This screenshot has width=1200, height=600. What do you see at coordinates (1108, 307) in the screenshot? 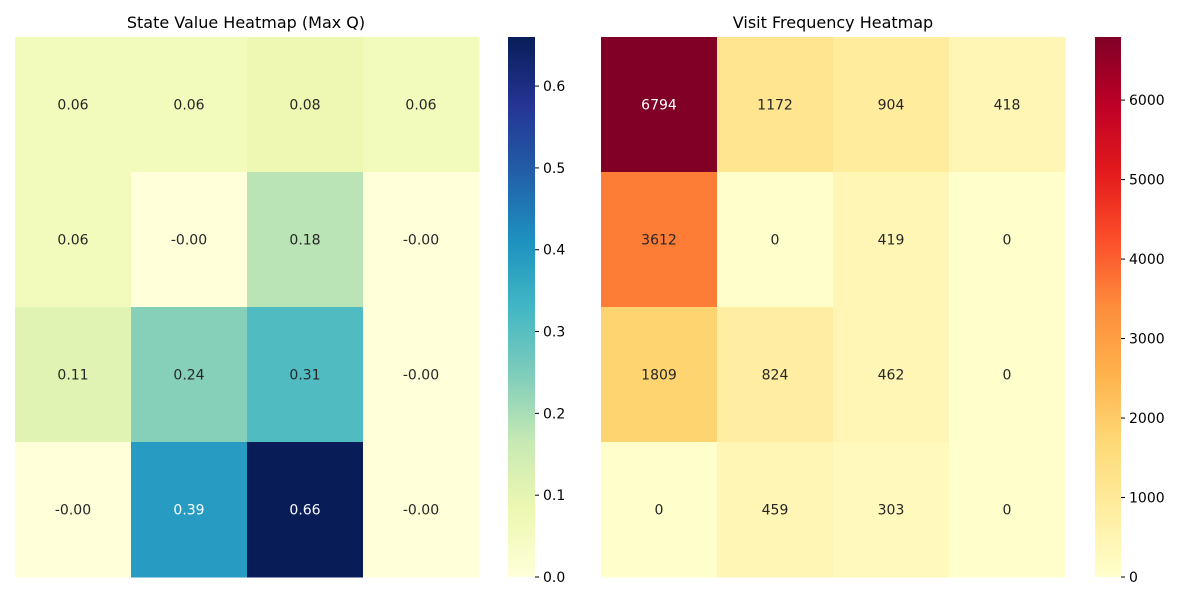
I see `visit-frequency-colorbar-gradient` at bounding box center [1108, 307].